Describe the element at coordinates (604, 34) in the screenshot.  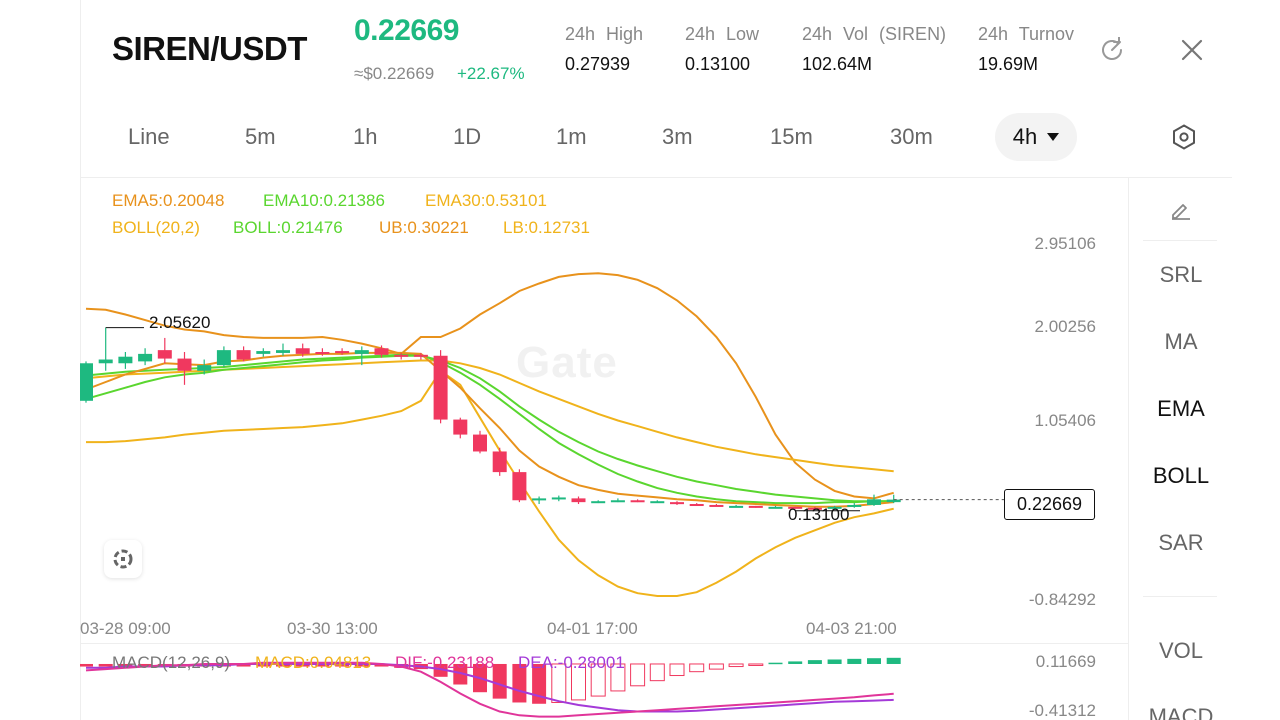
I see `stat-label: 24h High` at that location.